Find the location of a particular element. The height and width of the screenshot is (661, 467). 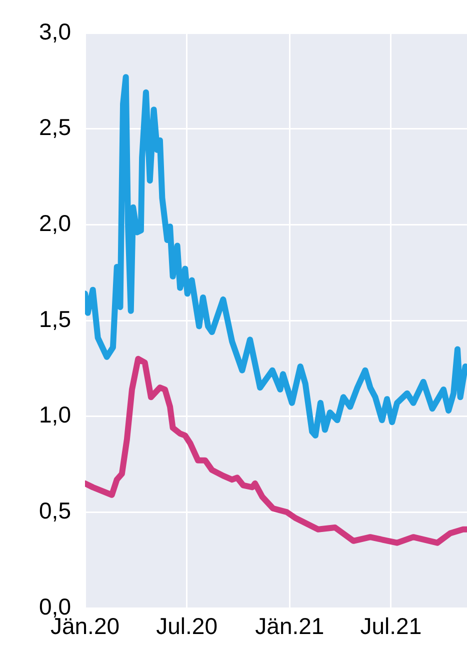

y-tick-label: 2,5 is located at coordinates (55, 127).